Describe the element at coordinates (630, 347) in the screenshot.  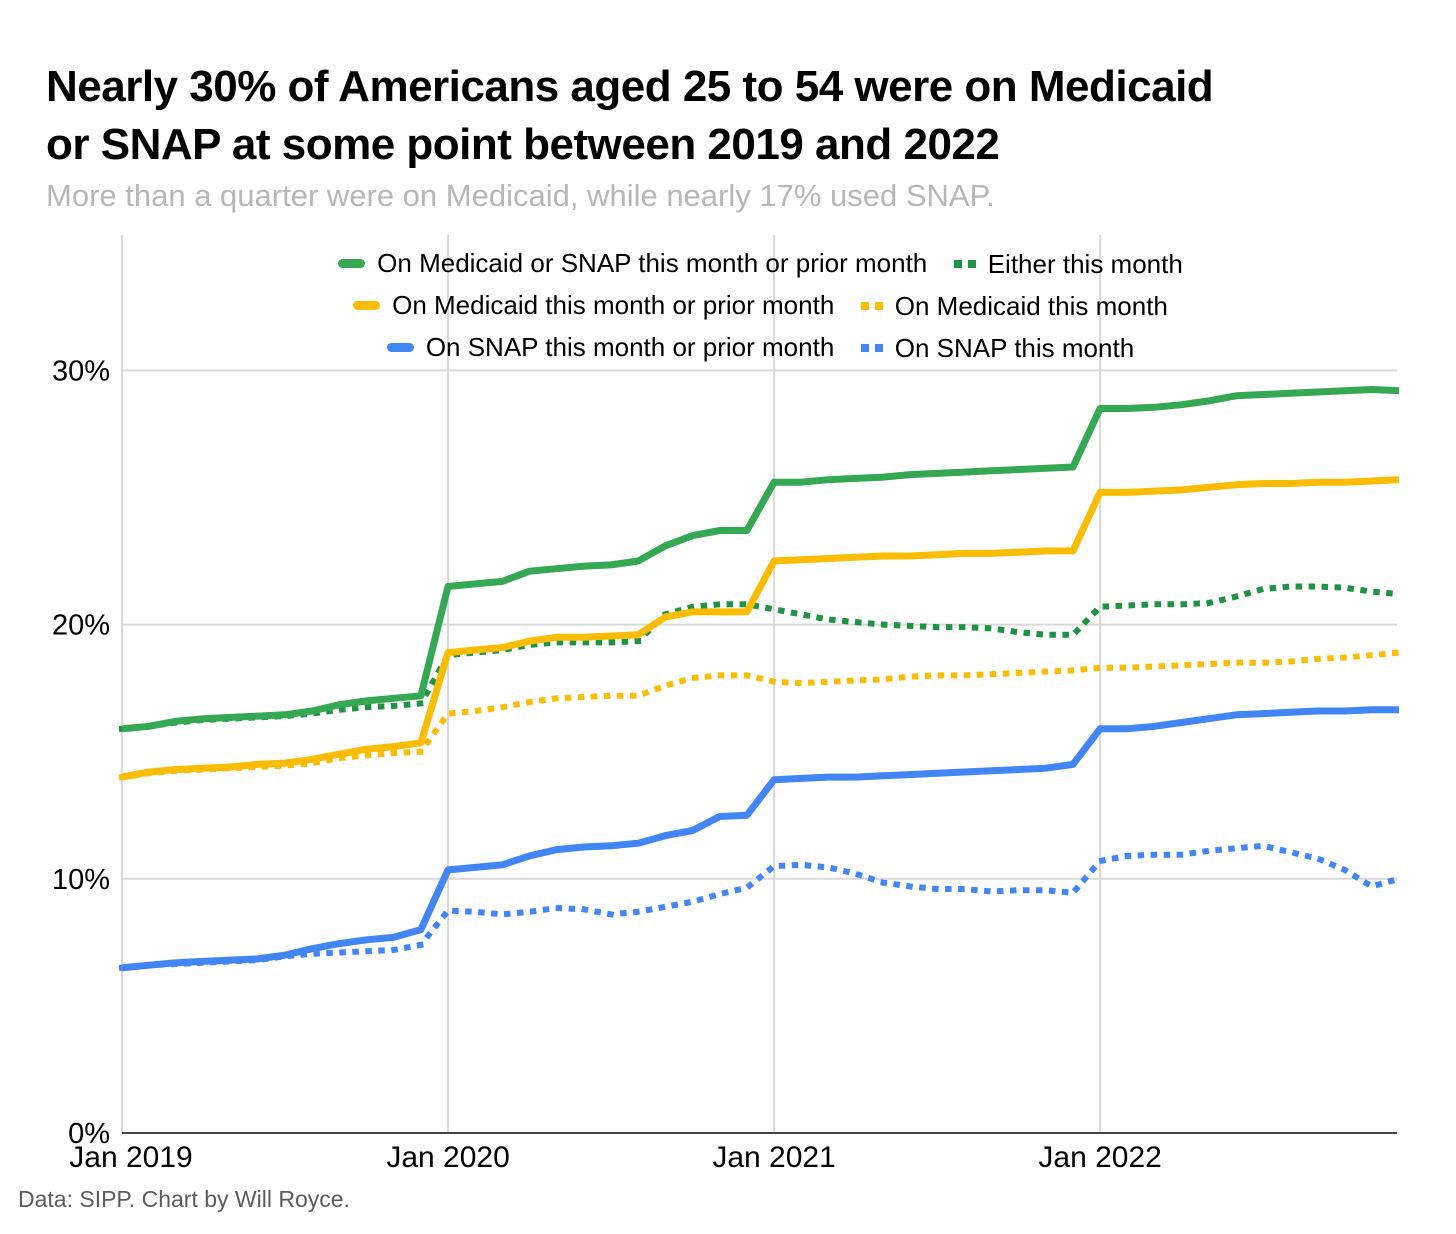
I see `legend-label: On SNAP this month or prior month` at that location.